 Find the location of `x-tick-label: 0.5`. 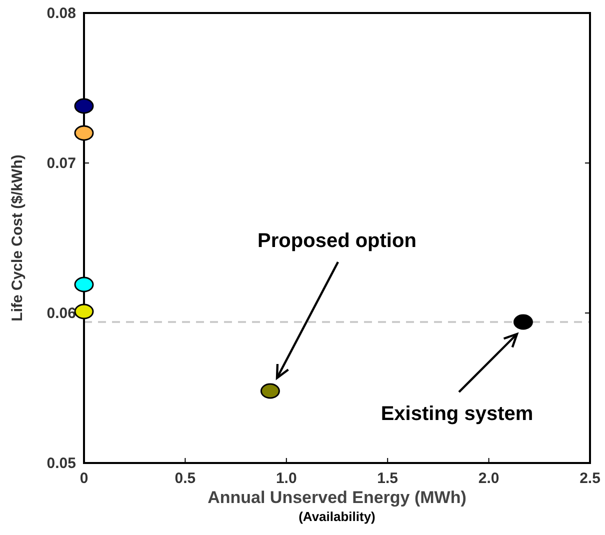

x-tick-label: 0.5 is located at coordinates (185, 478).